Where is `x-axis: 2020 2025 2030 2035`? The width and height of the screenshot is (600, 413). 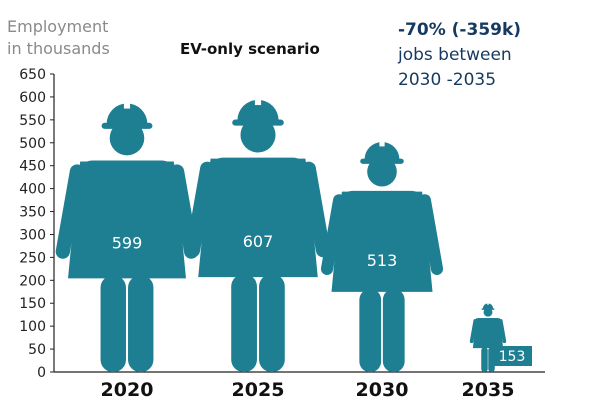 x-axis: 2020 2025 2030 2035 is located at coordinates (308, 390).